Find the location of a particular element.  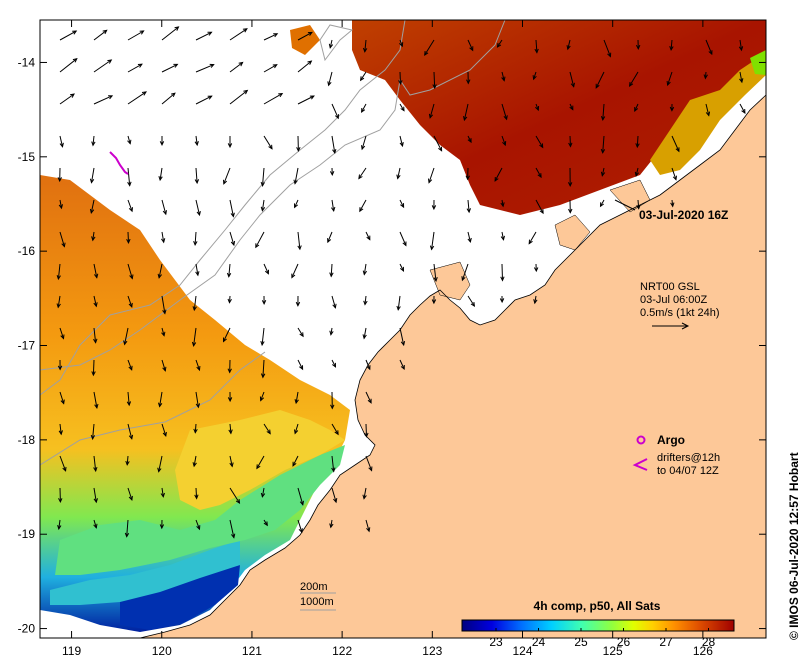

lon-tick-label: 119 is located at coordinates (71, 651).